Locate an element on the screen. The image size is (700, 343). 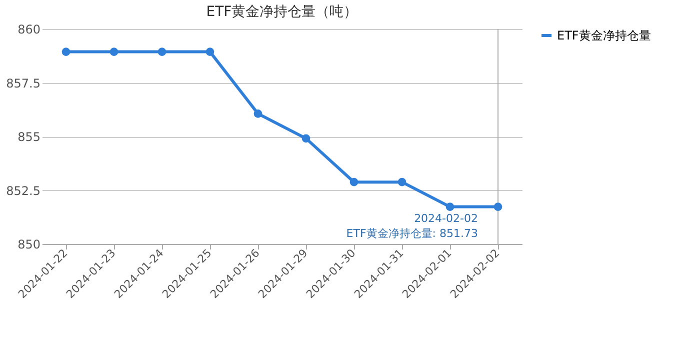
y-tick-label: 857.5 is located at coordinates (23, 83).